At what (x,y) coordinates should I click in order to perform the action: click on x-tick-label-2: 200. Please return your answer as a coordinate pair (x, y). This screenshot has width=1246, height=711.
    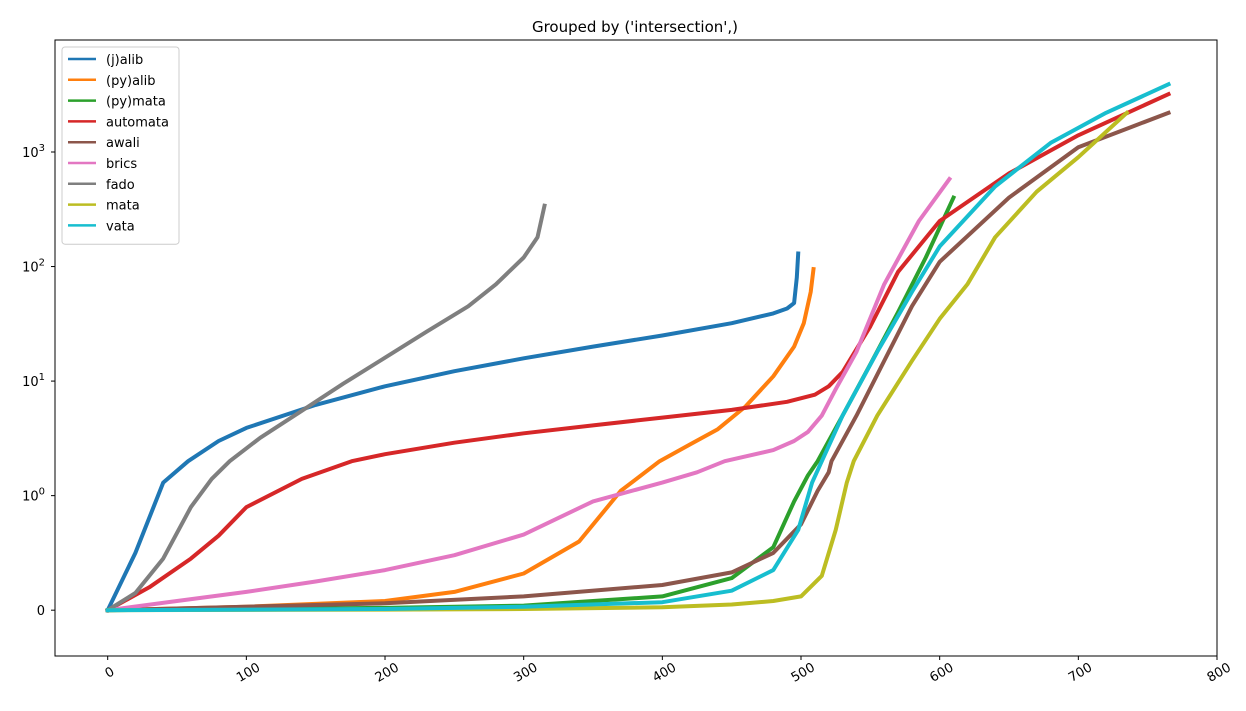
    Looking at the image, I should click on (387, 672).